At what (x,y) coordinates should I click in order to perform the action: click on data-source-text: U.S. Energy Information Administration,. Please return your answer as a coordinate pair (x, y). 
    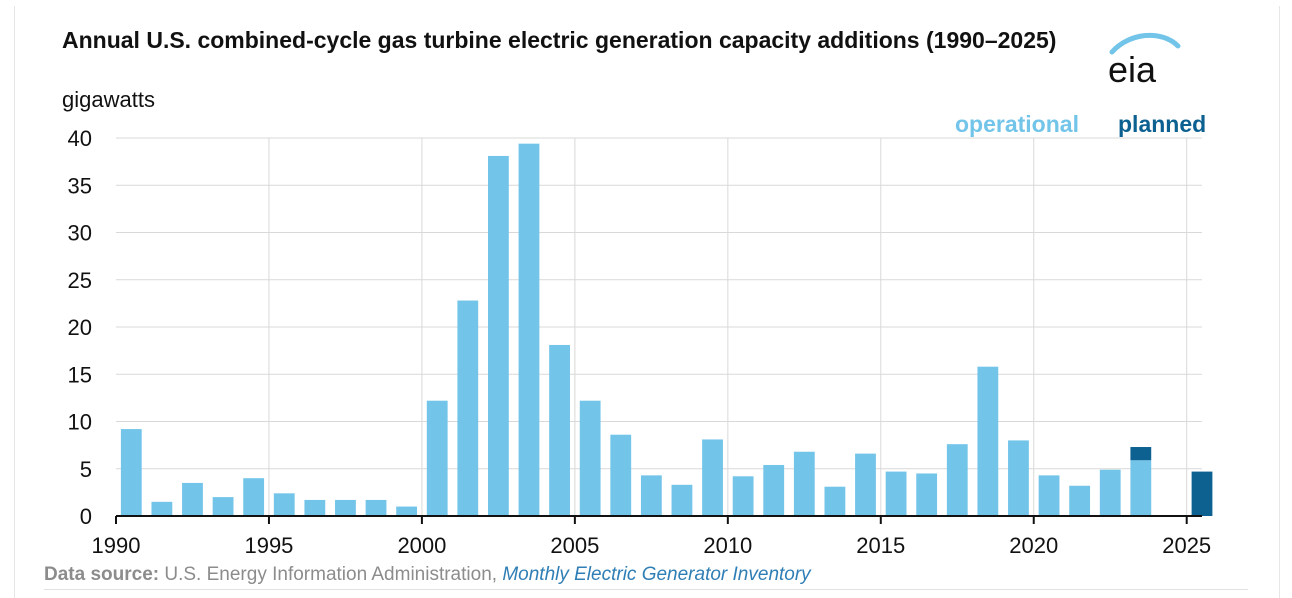
    Looking at the image, I should click on (331, 574).